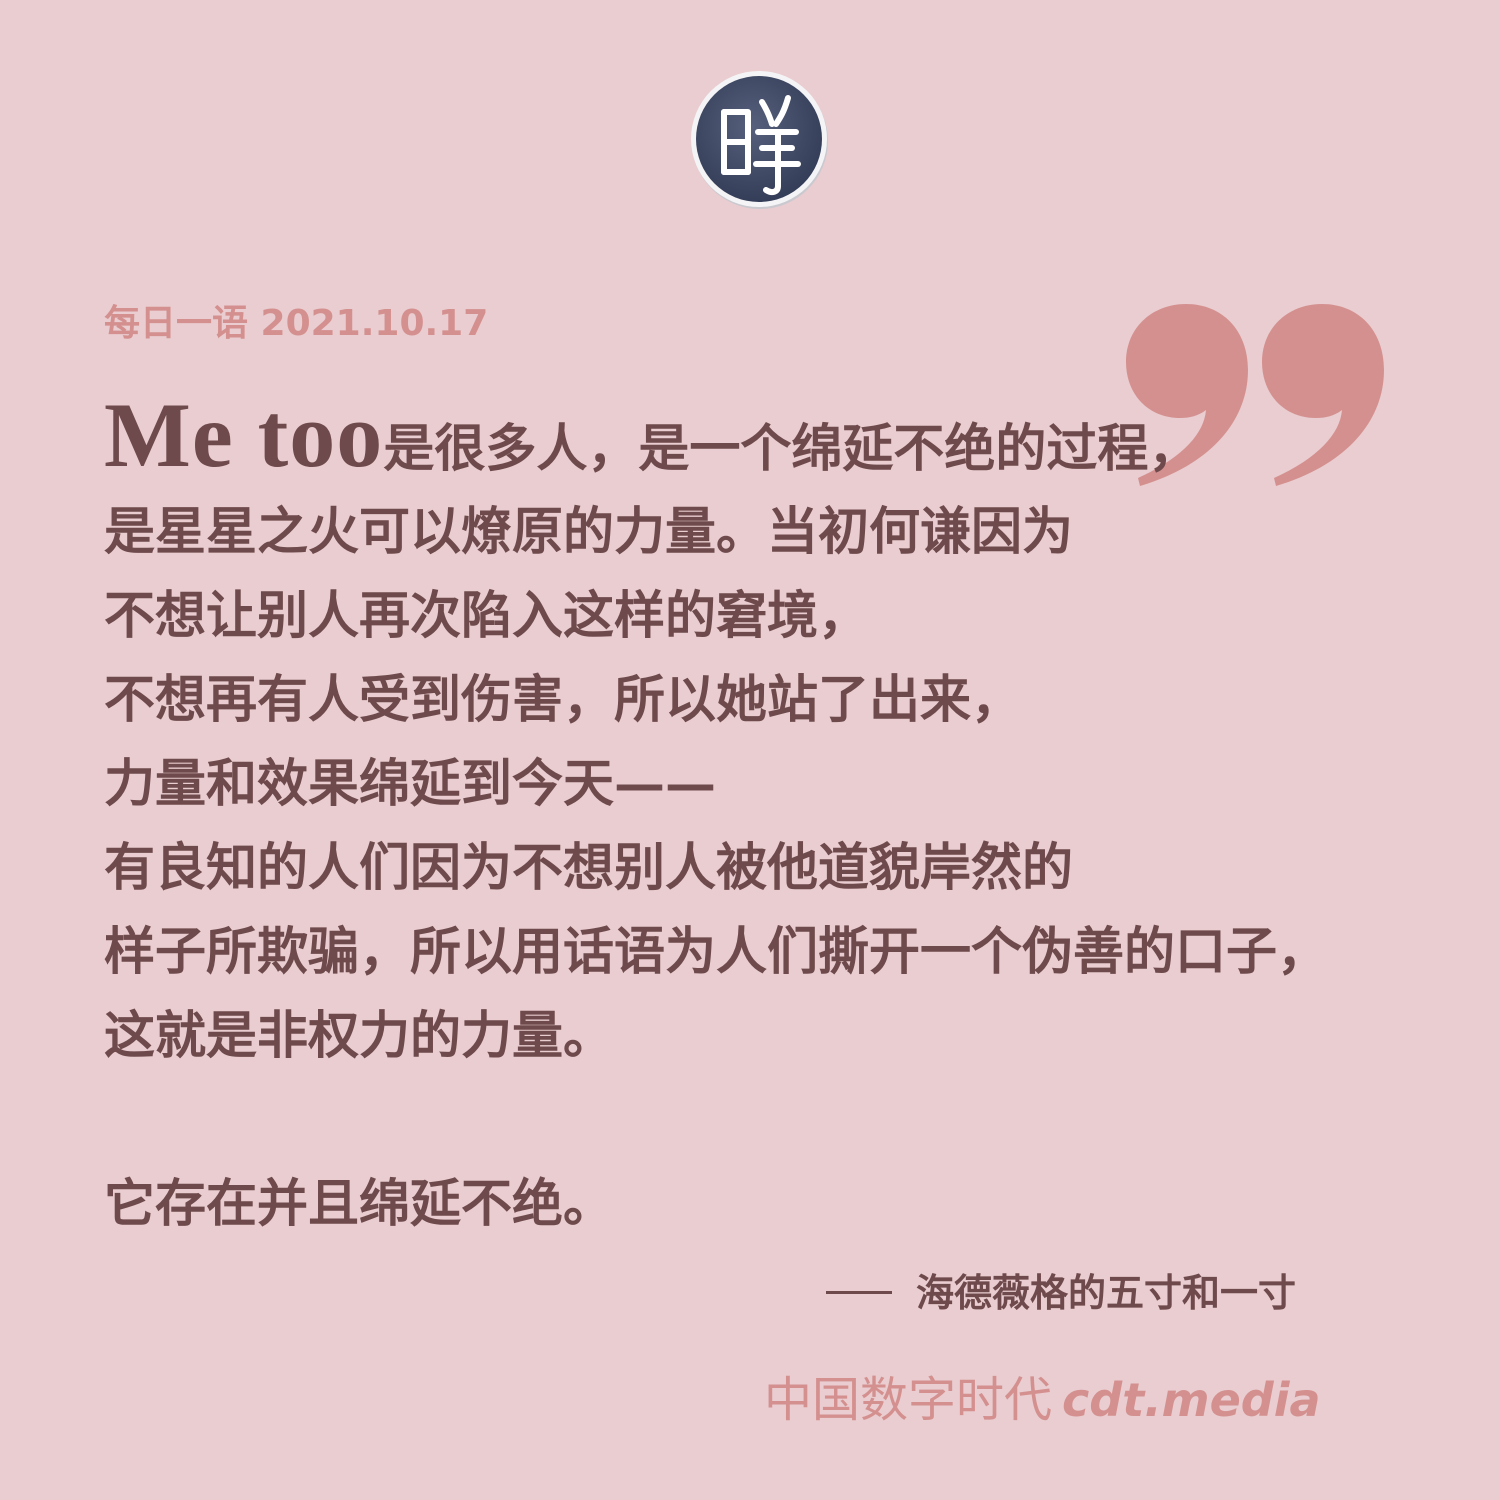  Describe the element at coordinates (791, 449) in the screenshot. I see `quote-line-rest: 是很多人，是一个绵延不绝的过程，` at that location.